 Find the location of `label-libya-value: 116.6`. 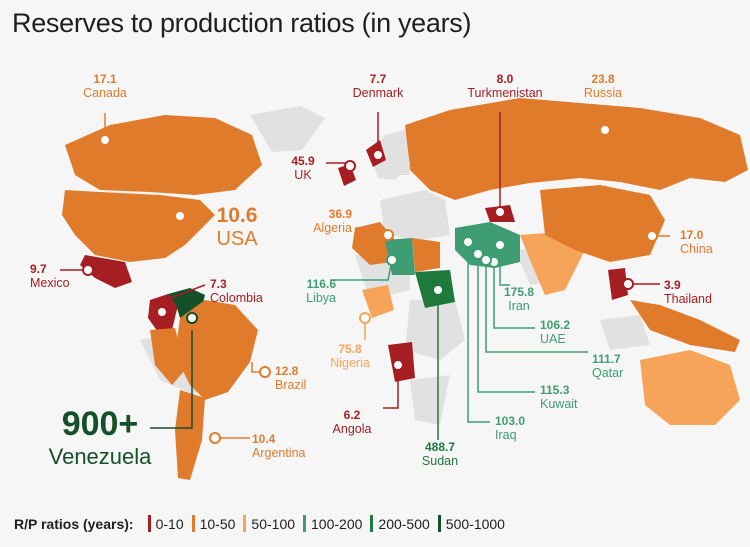

label-libya-value: 116.6 is located at coordinates (321, 284).